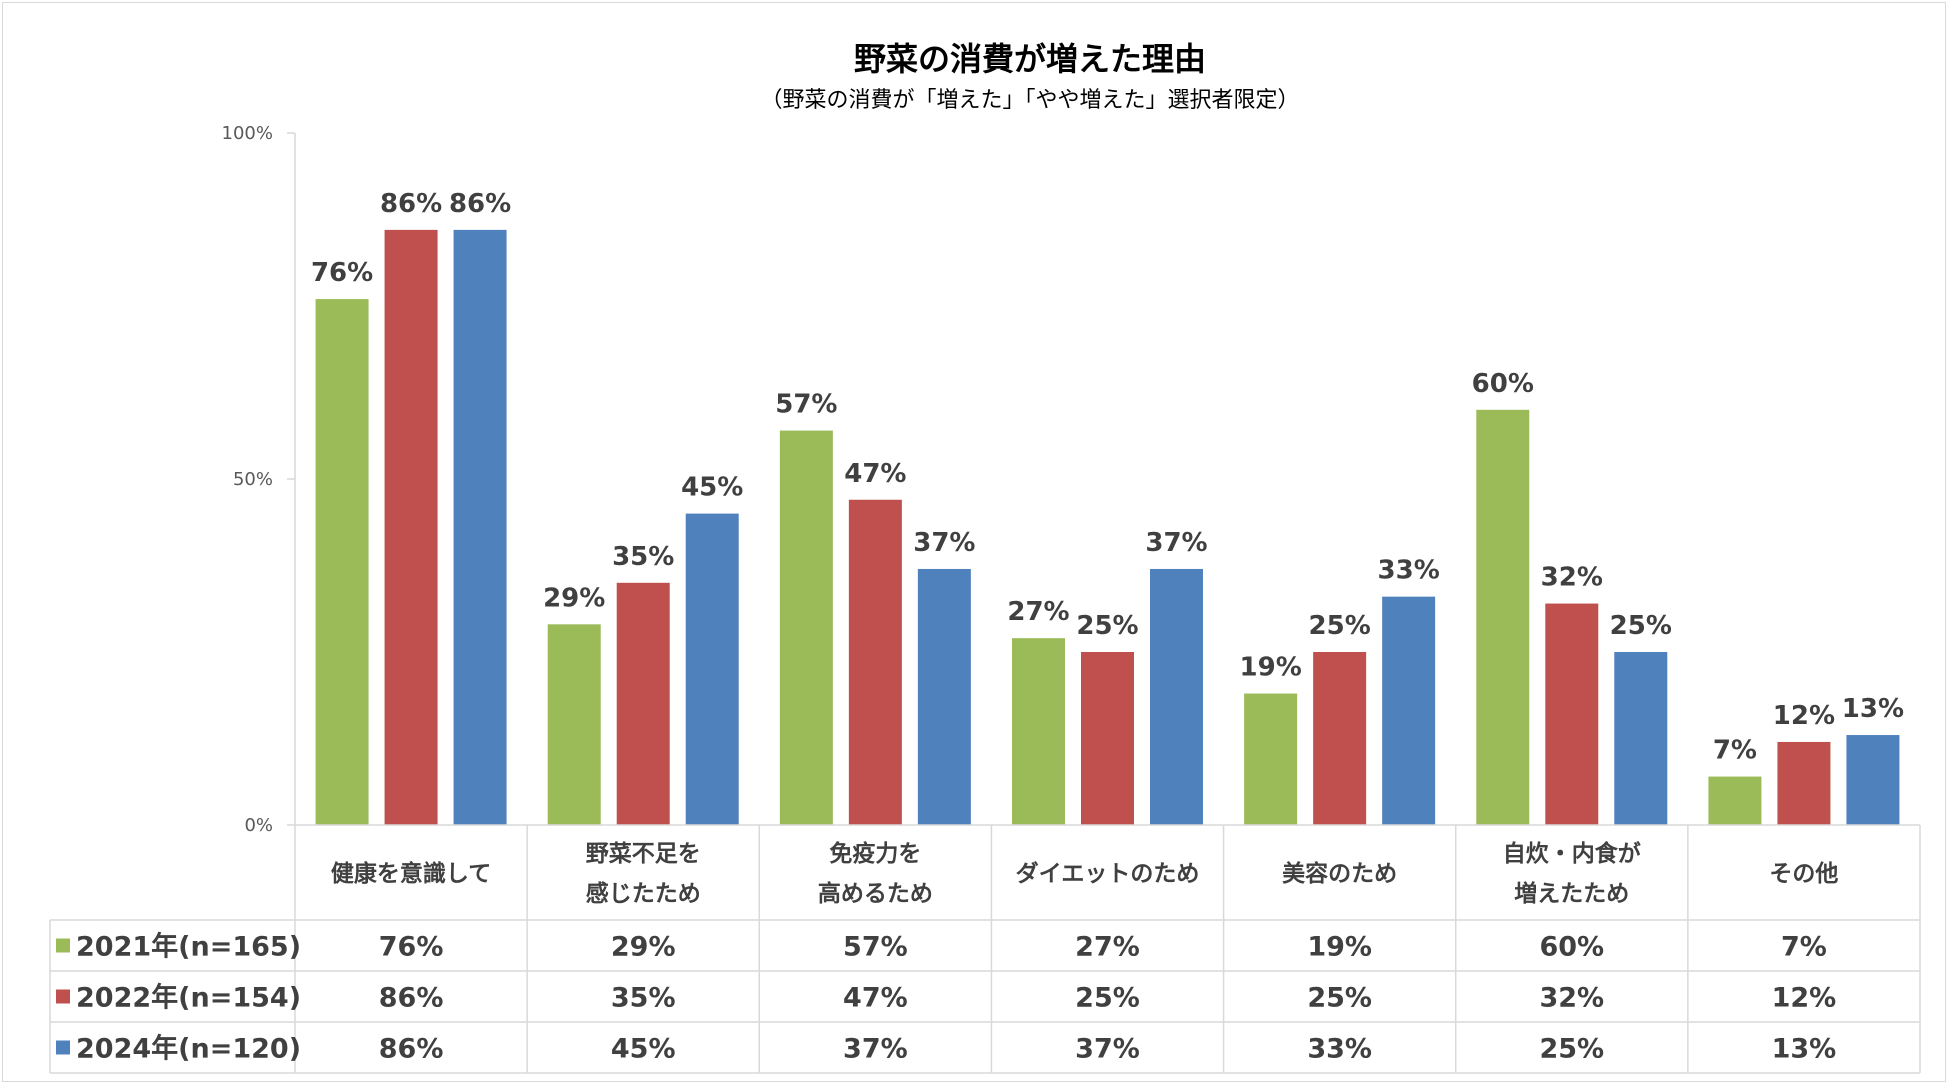 The height and width of the screenshot is (1086, 1950). What do you see at coordinates (806, 405) in the screenshot?
I see `data-label: 57%` at bounding box center [806, 405].